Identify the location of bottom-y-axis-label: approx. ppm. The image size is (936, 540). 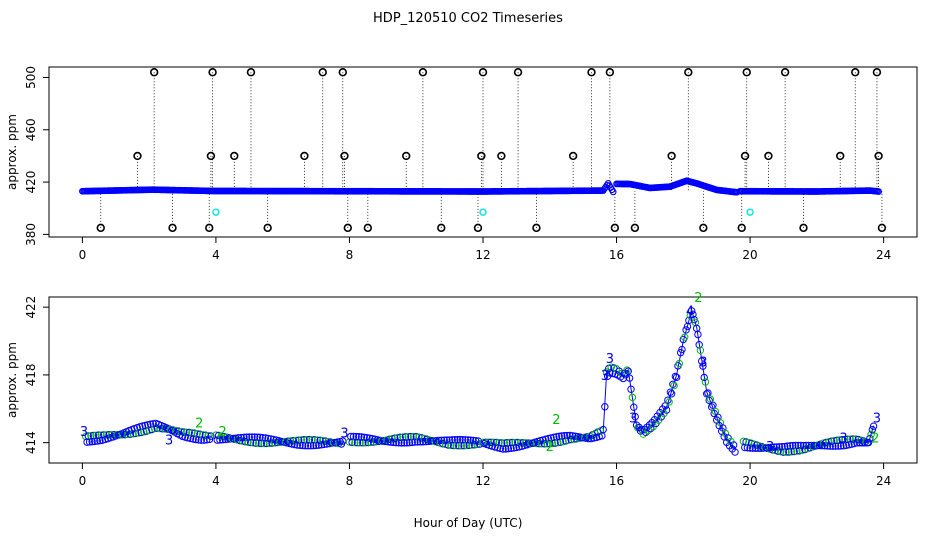
(12, 380).